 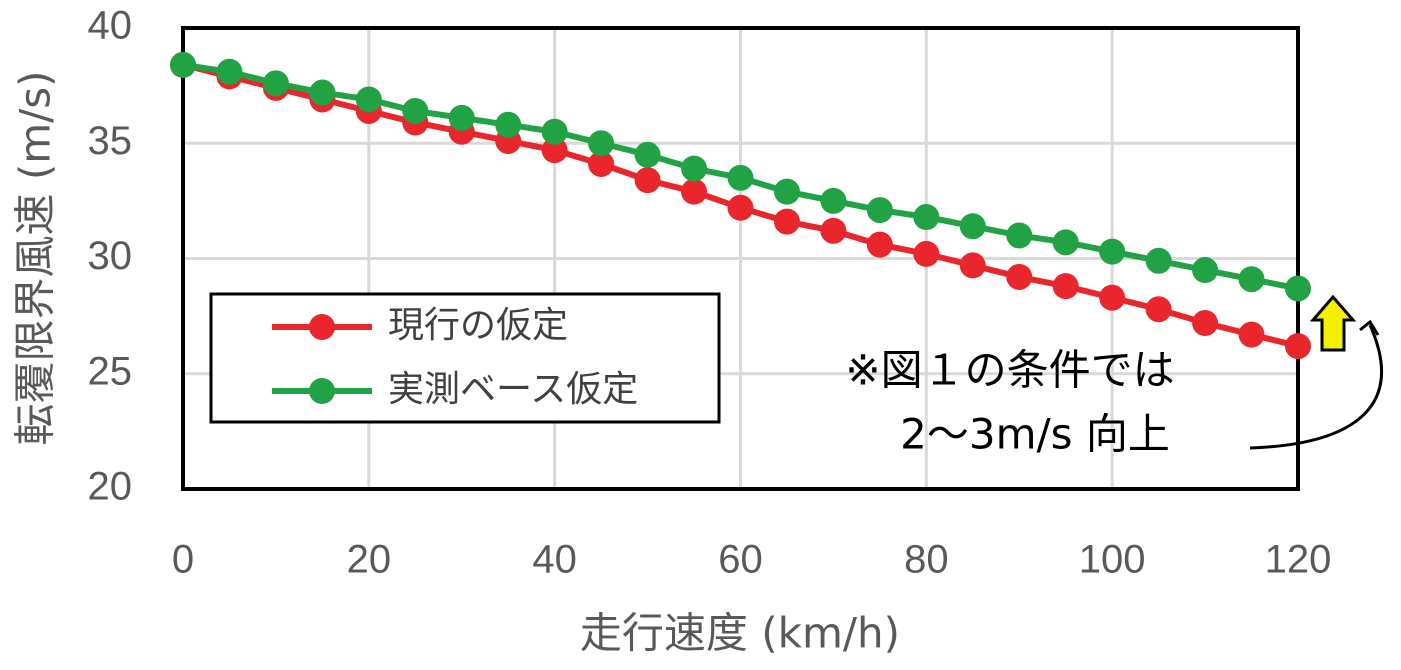 I want to click on x-tick-label: 20, so click(x=369, y=560).